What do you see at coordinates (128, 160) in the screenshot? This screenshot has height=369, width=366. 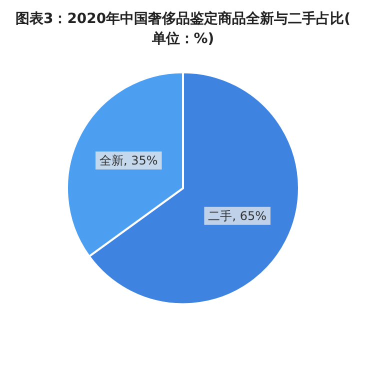 I see `slice-label: 全新, 35%` at bounding box center [128, 160].